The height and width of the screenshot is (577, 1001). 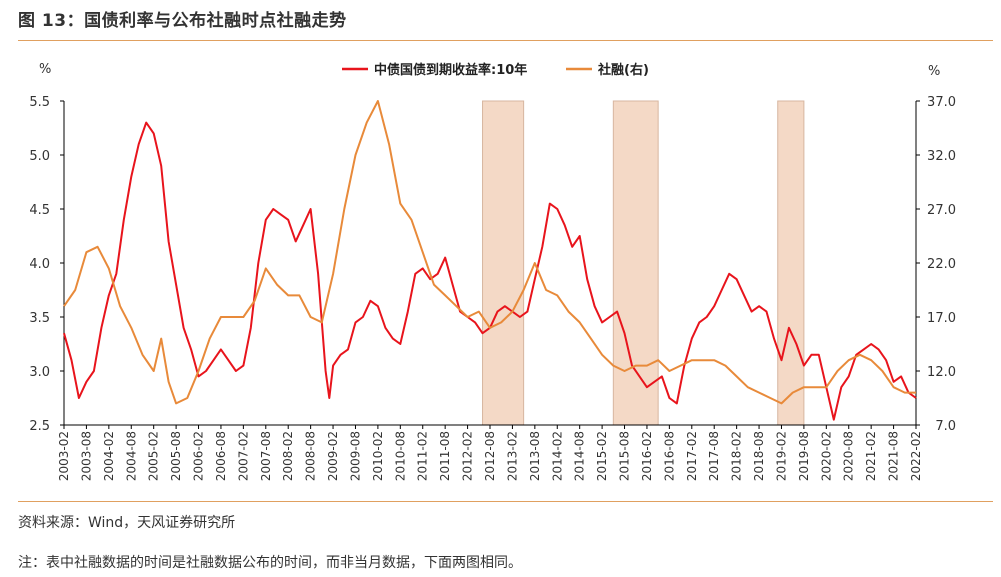 What do you see at coordinates (894, 456) in the screenshot?
I see `x-tick-label: 2021-08` at bounding box center [894, 456].